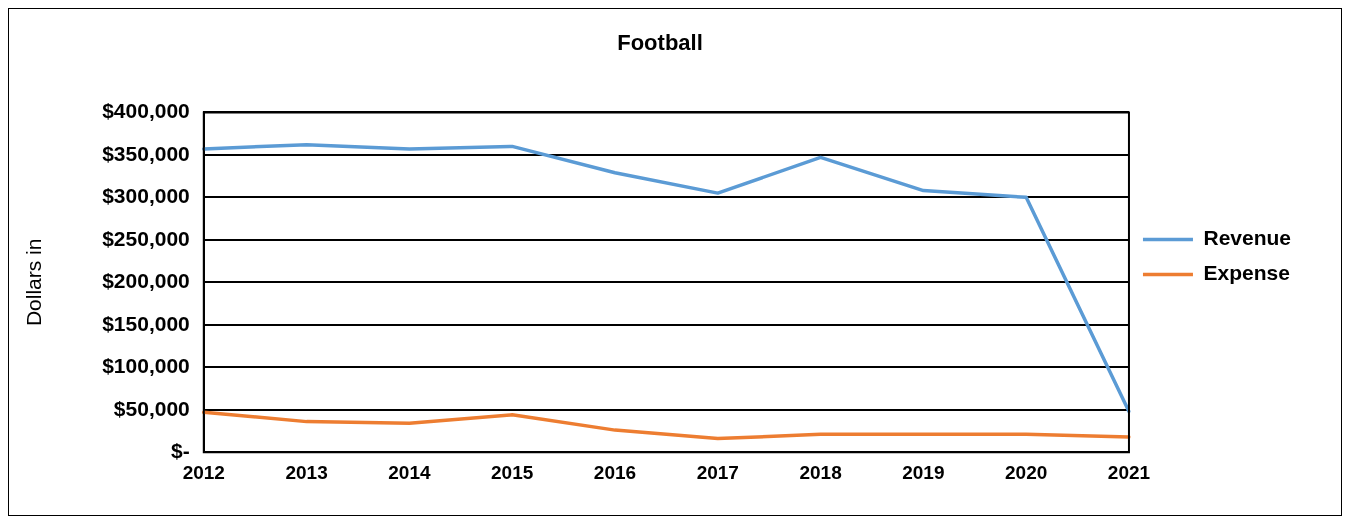 The width and height of the screenshot is (1350, 524). Describe the element at coordinates (180, 450) in the screenshot. I see `y-tick-label: $-` at that location.